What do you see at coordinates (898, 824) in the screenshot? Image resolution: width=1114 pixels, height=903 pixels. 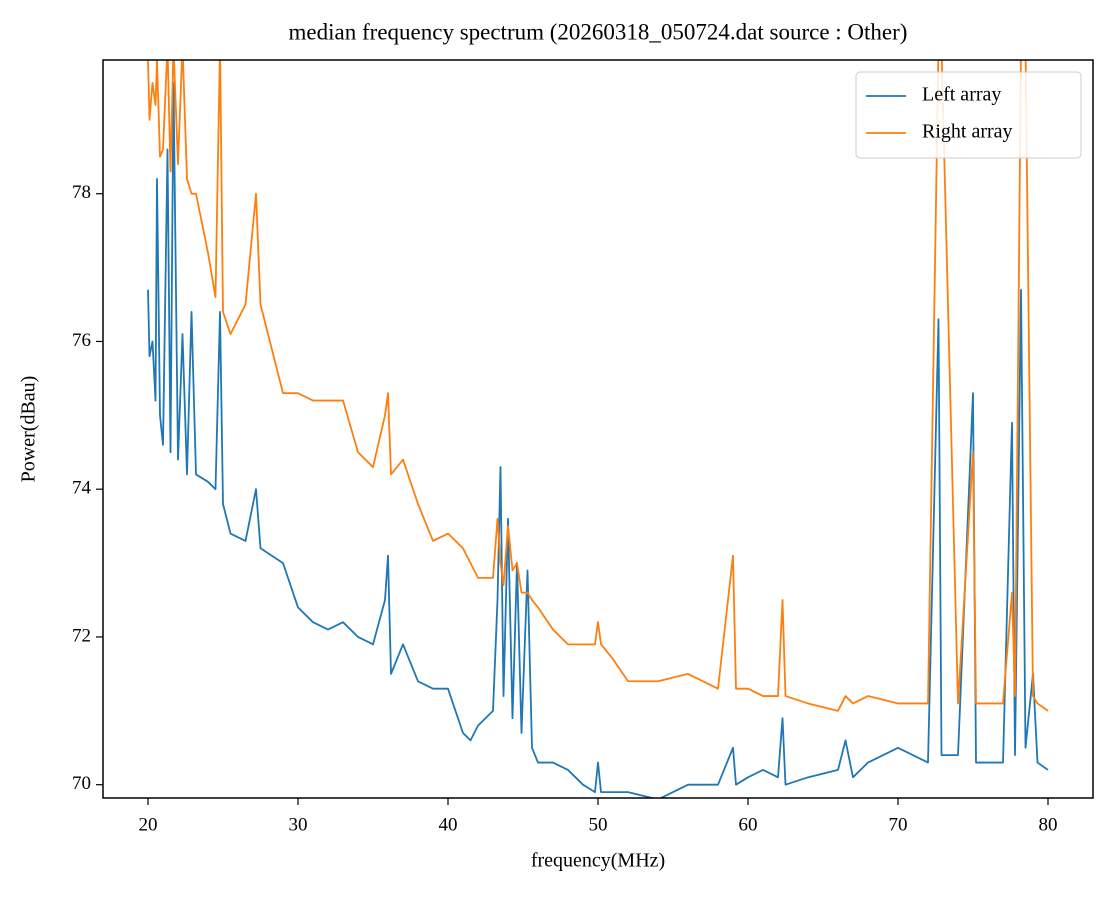 I see `x-tick-label: 70` at bounding box center [898, 824].